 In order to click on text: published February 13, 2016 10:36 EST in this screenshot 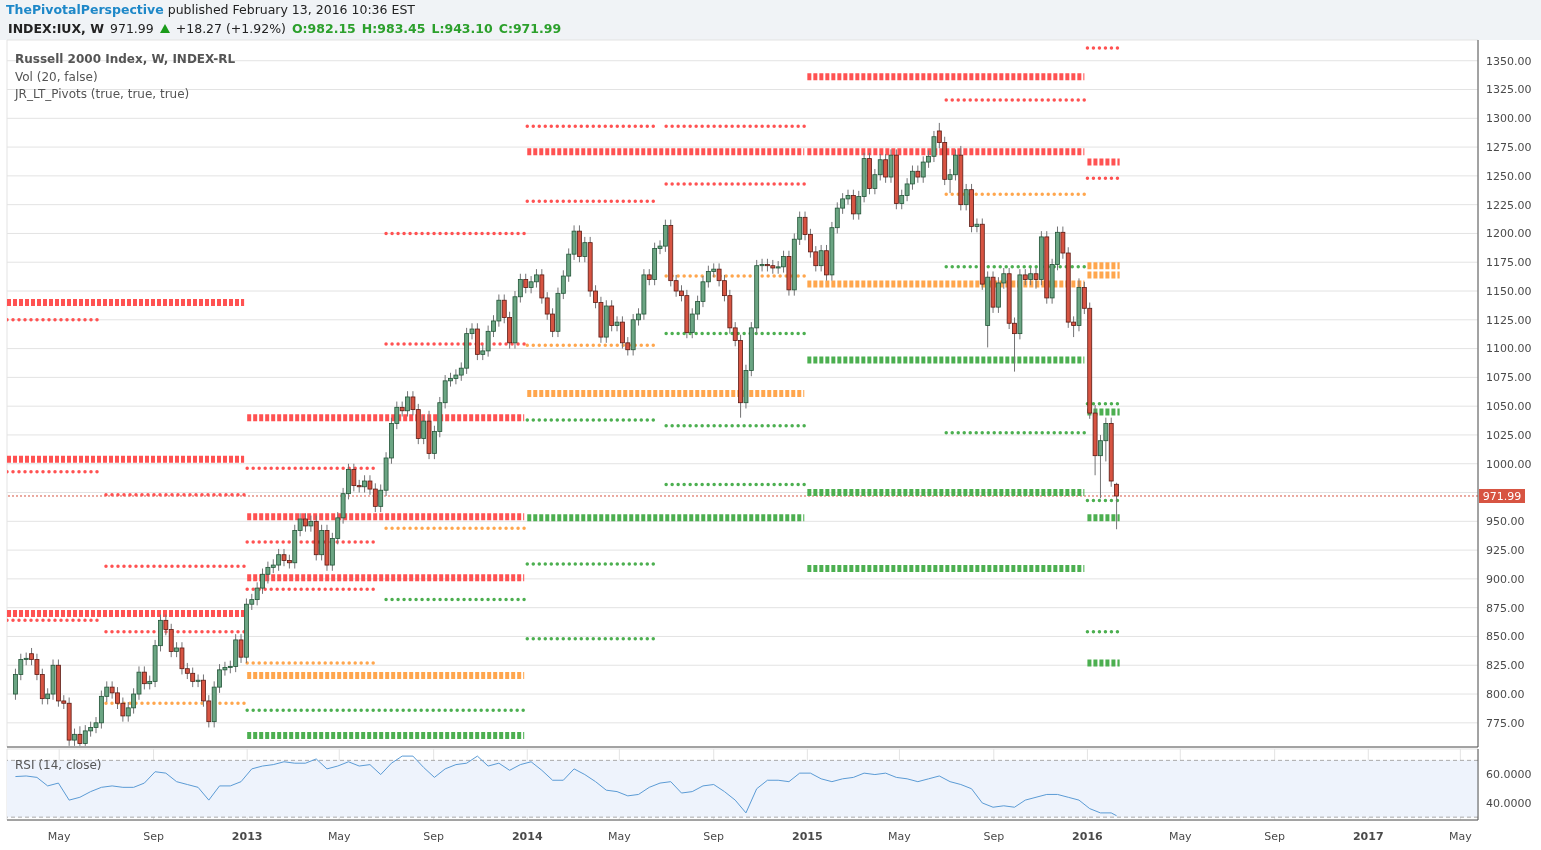, I will do `click(291, 9)`.